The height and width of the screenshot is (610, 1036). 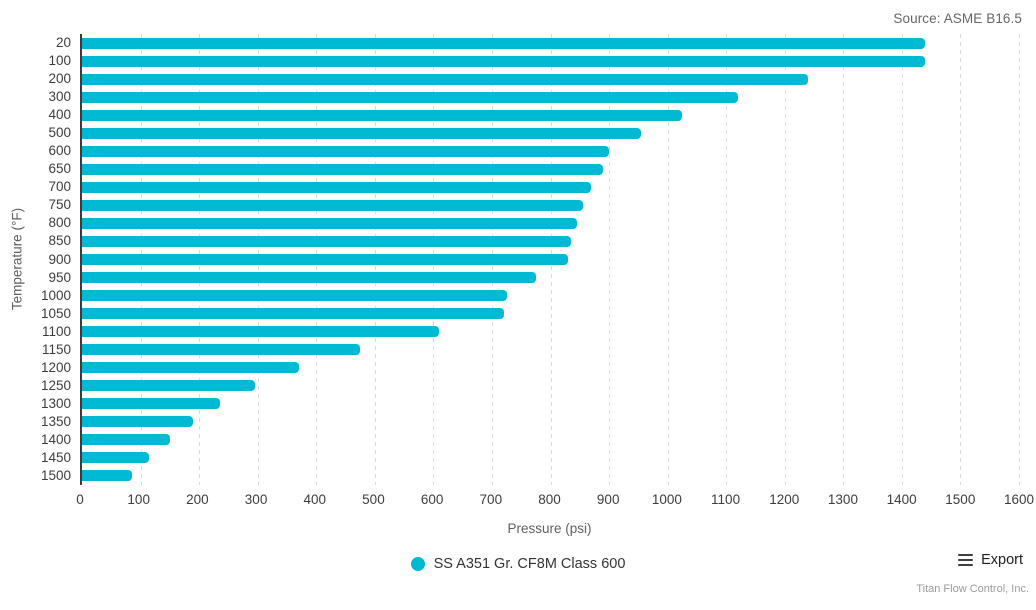 What do you see at coordinates (59, 133) in the screenshot?
I see `y-tick-500: 500` at bounding box center [59, 133].